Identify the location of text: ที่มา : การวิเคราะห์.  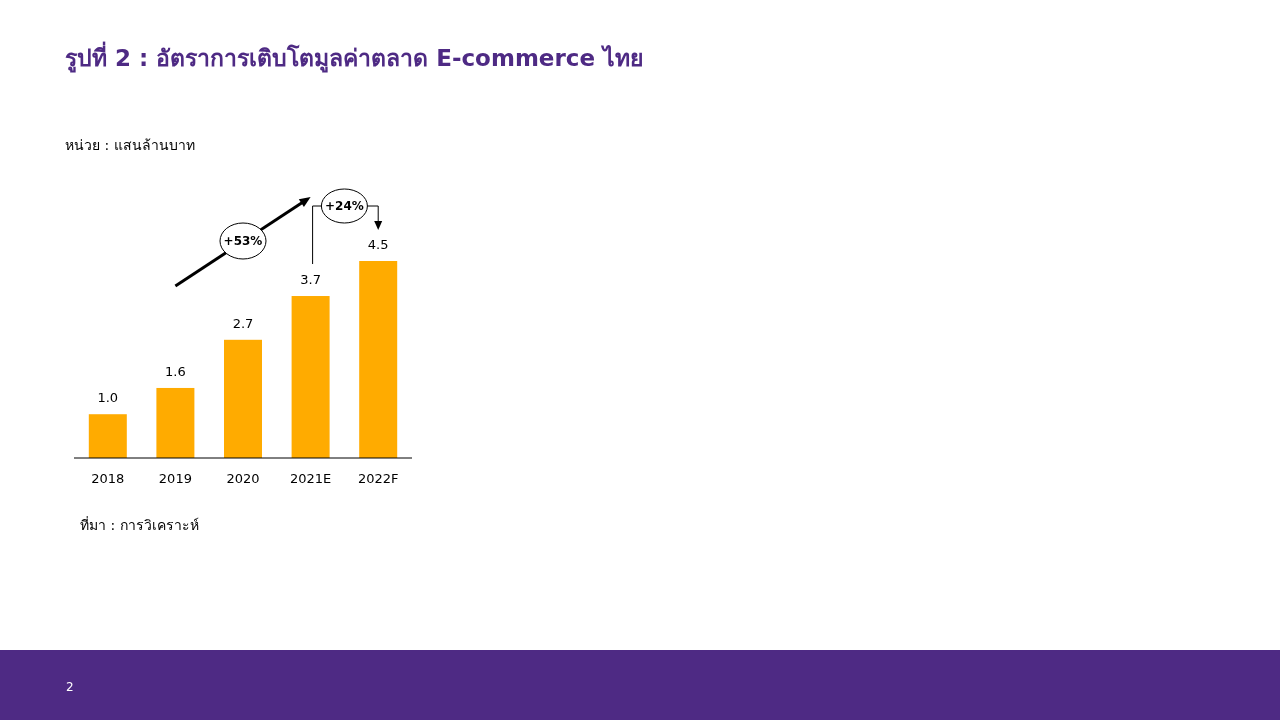
(139, 524).